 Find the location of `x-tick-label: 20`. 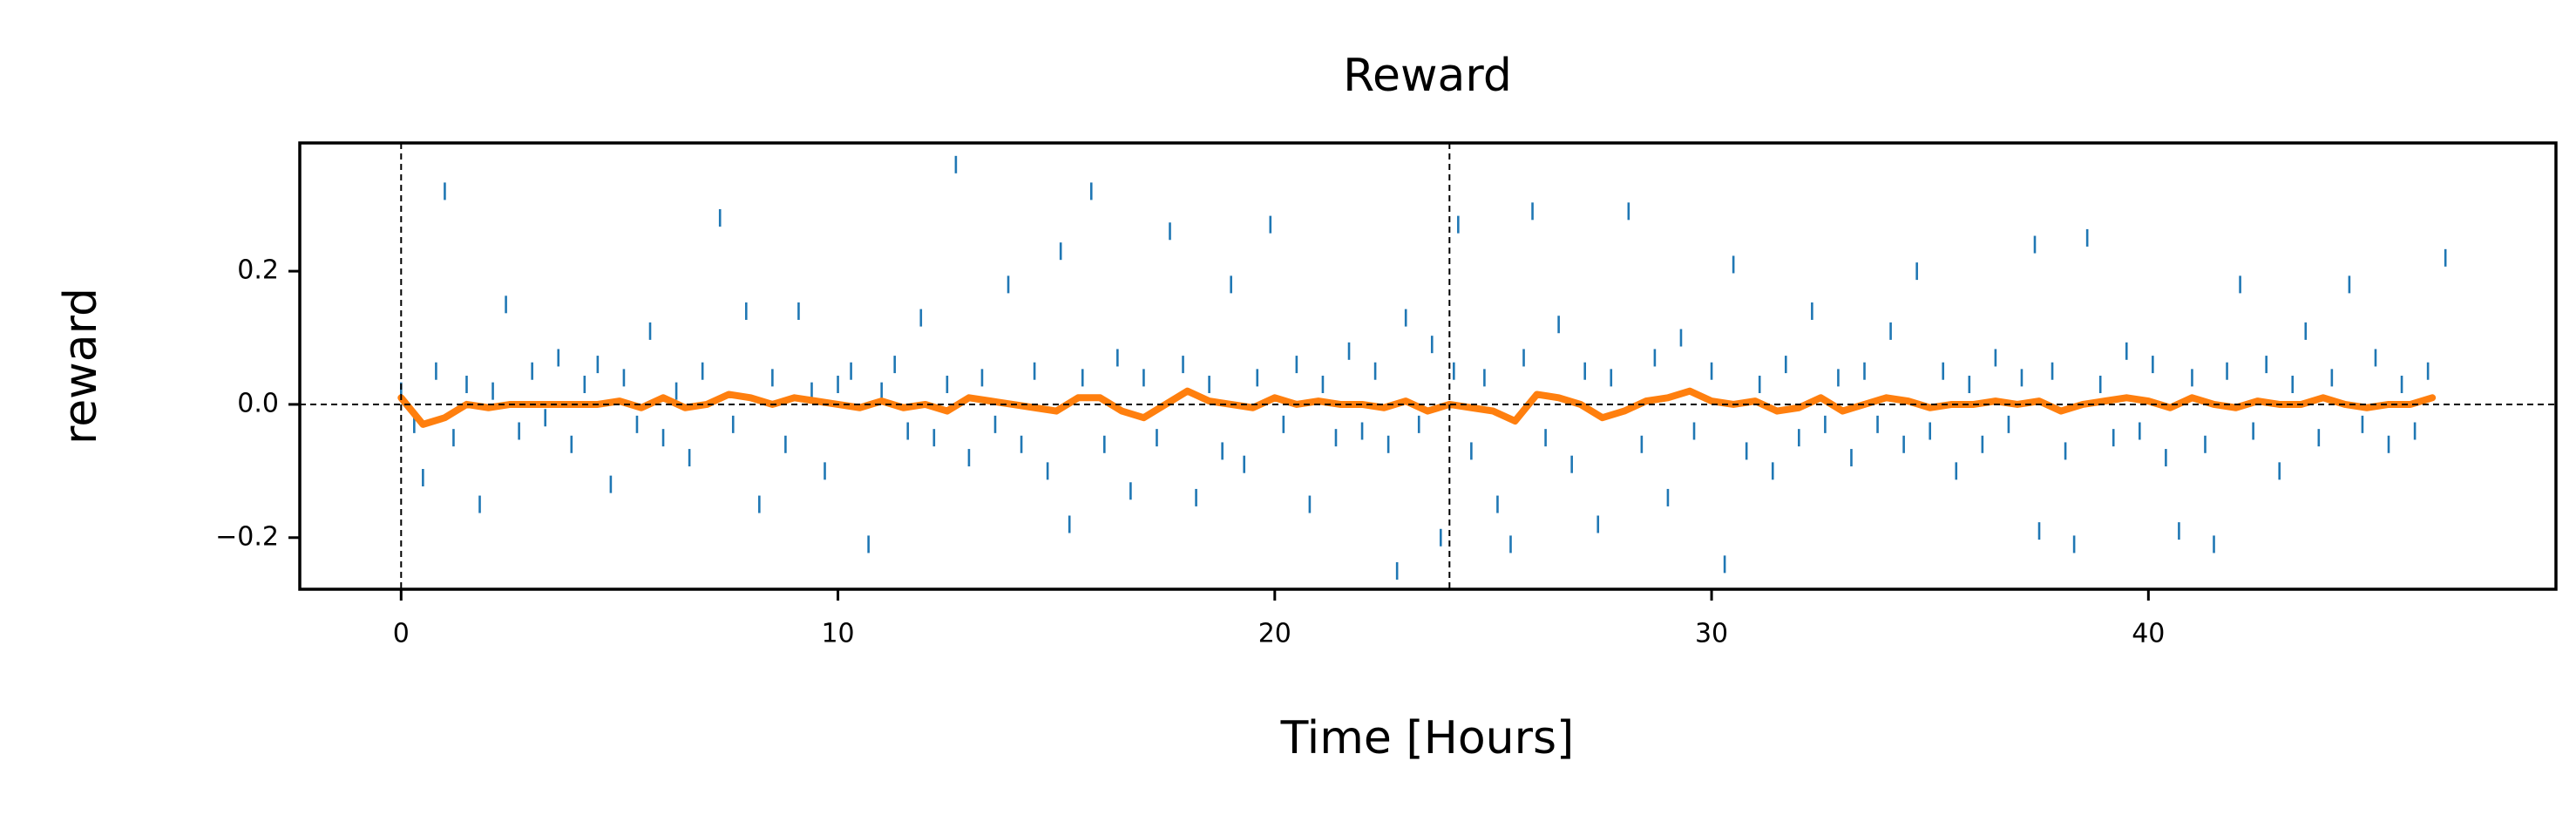

x-tick-label: 20 is located at coordinates (1275, 634).